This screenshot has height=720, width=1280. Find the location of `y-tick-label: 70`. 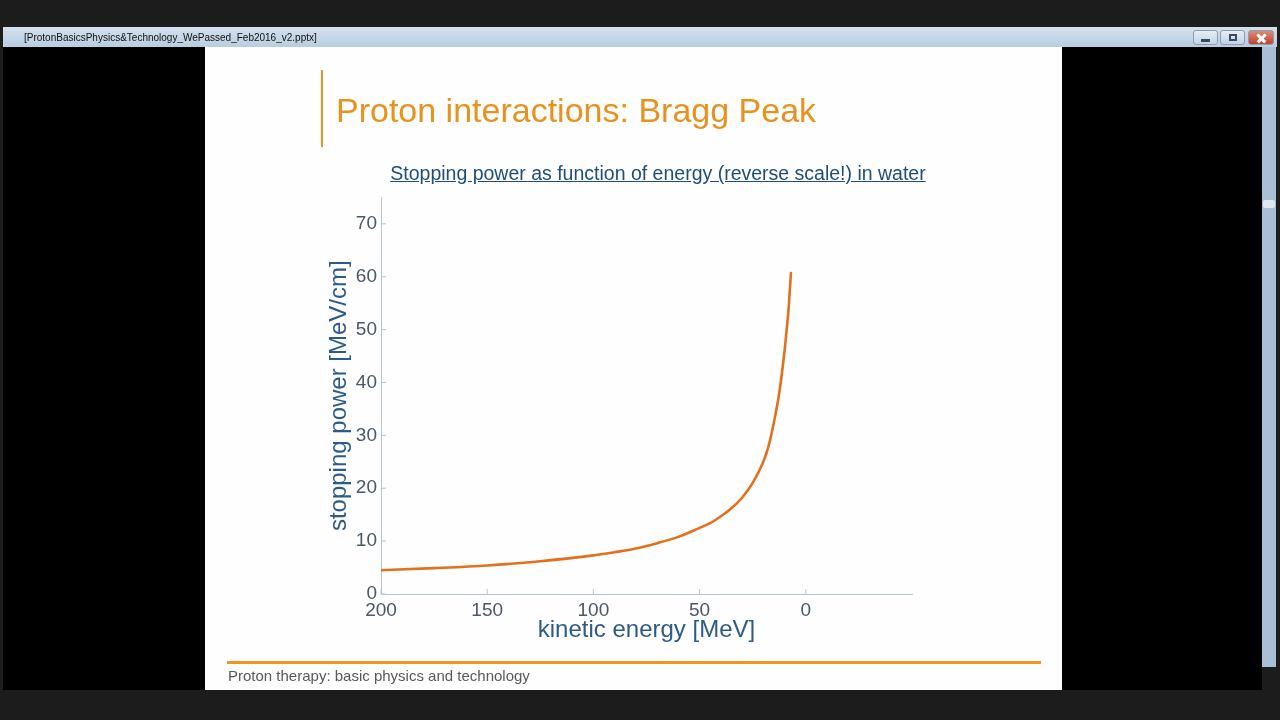

y-tick-label: 70 is located at coordinates (366, 223).